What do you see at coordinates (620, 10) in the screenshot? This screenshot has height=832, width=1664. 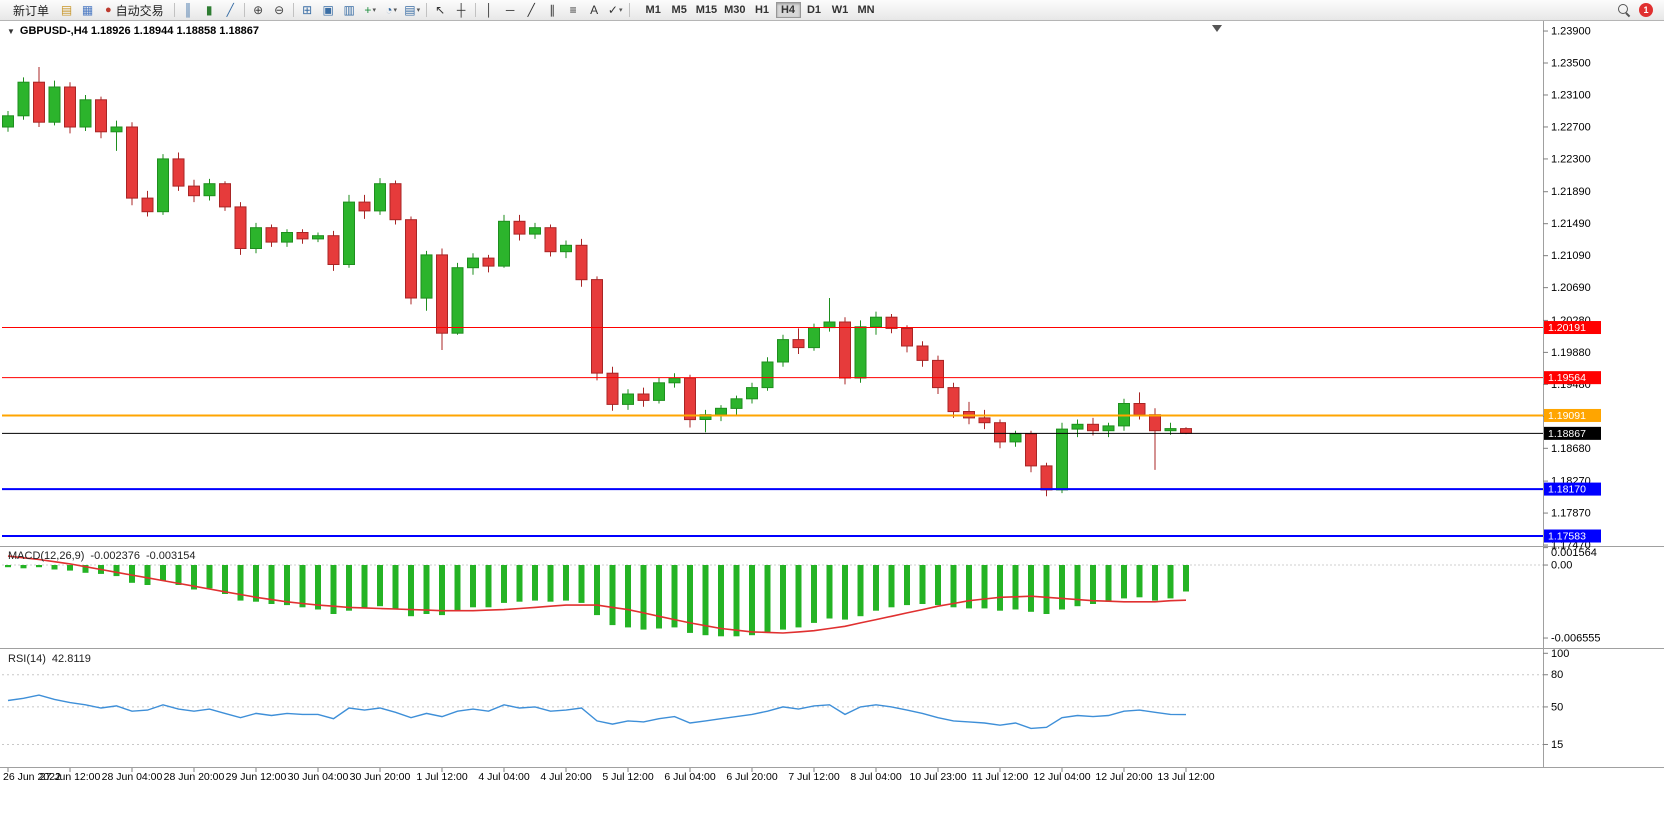 I see `dropdown-arrow-icon: ▾` at bounding box center [620, 10].